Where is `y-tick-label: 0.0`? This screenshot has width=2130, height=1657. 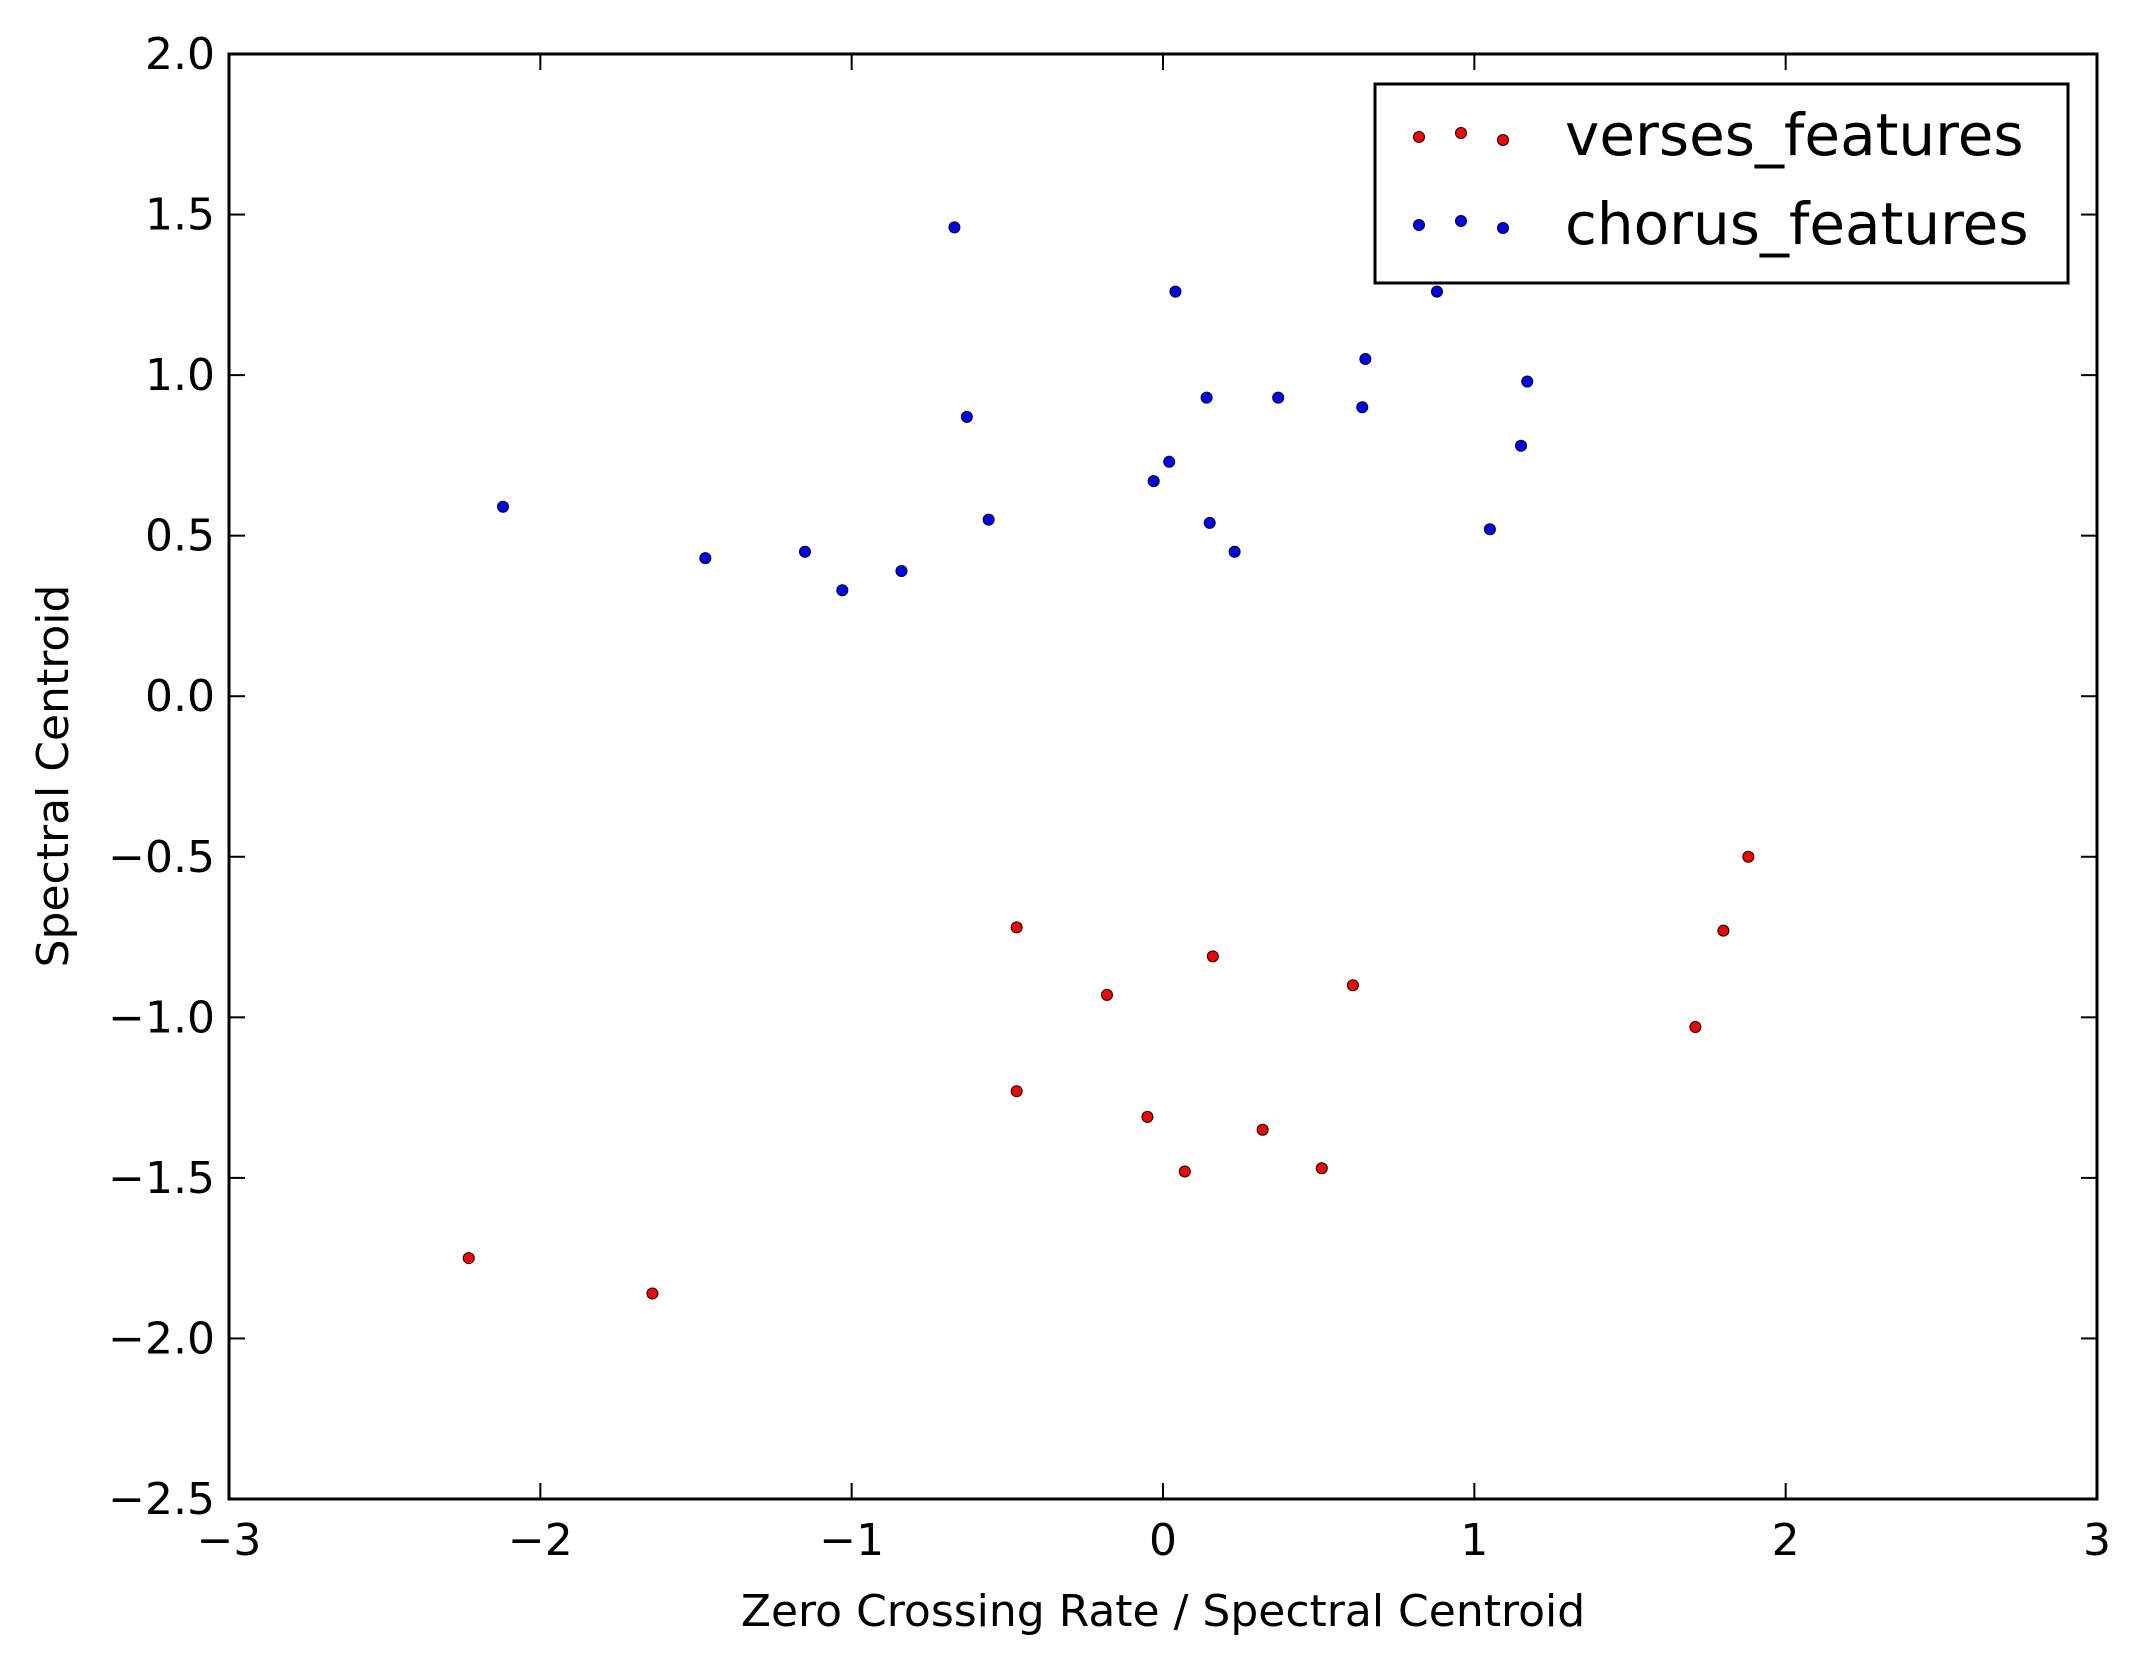 y-tick-label: 0.0 is located at coordinates (180, 696).